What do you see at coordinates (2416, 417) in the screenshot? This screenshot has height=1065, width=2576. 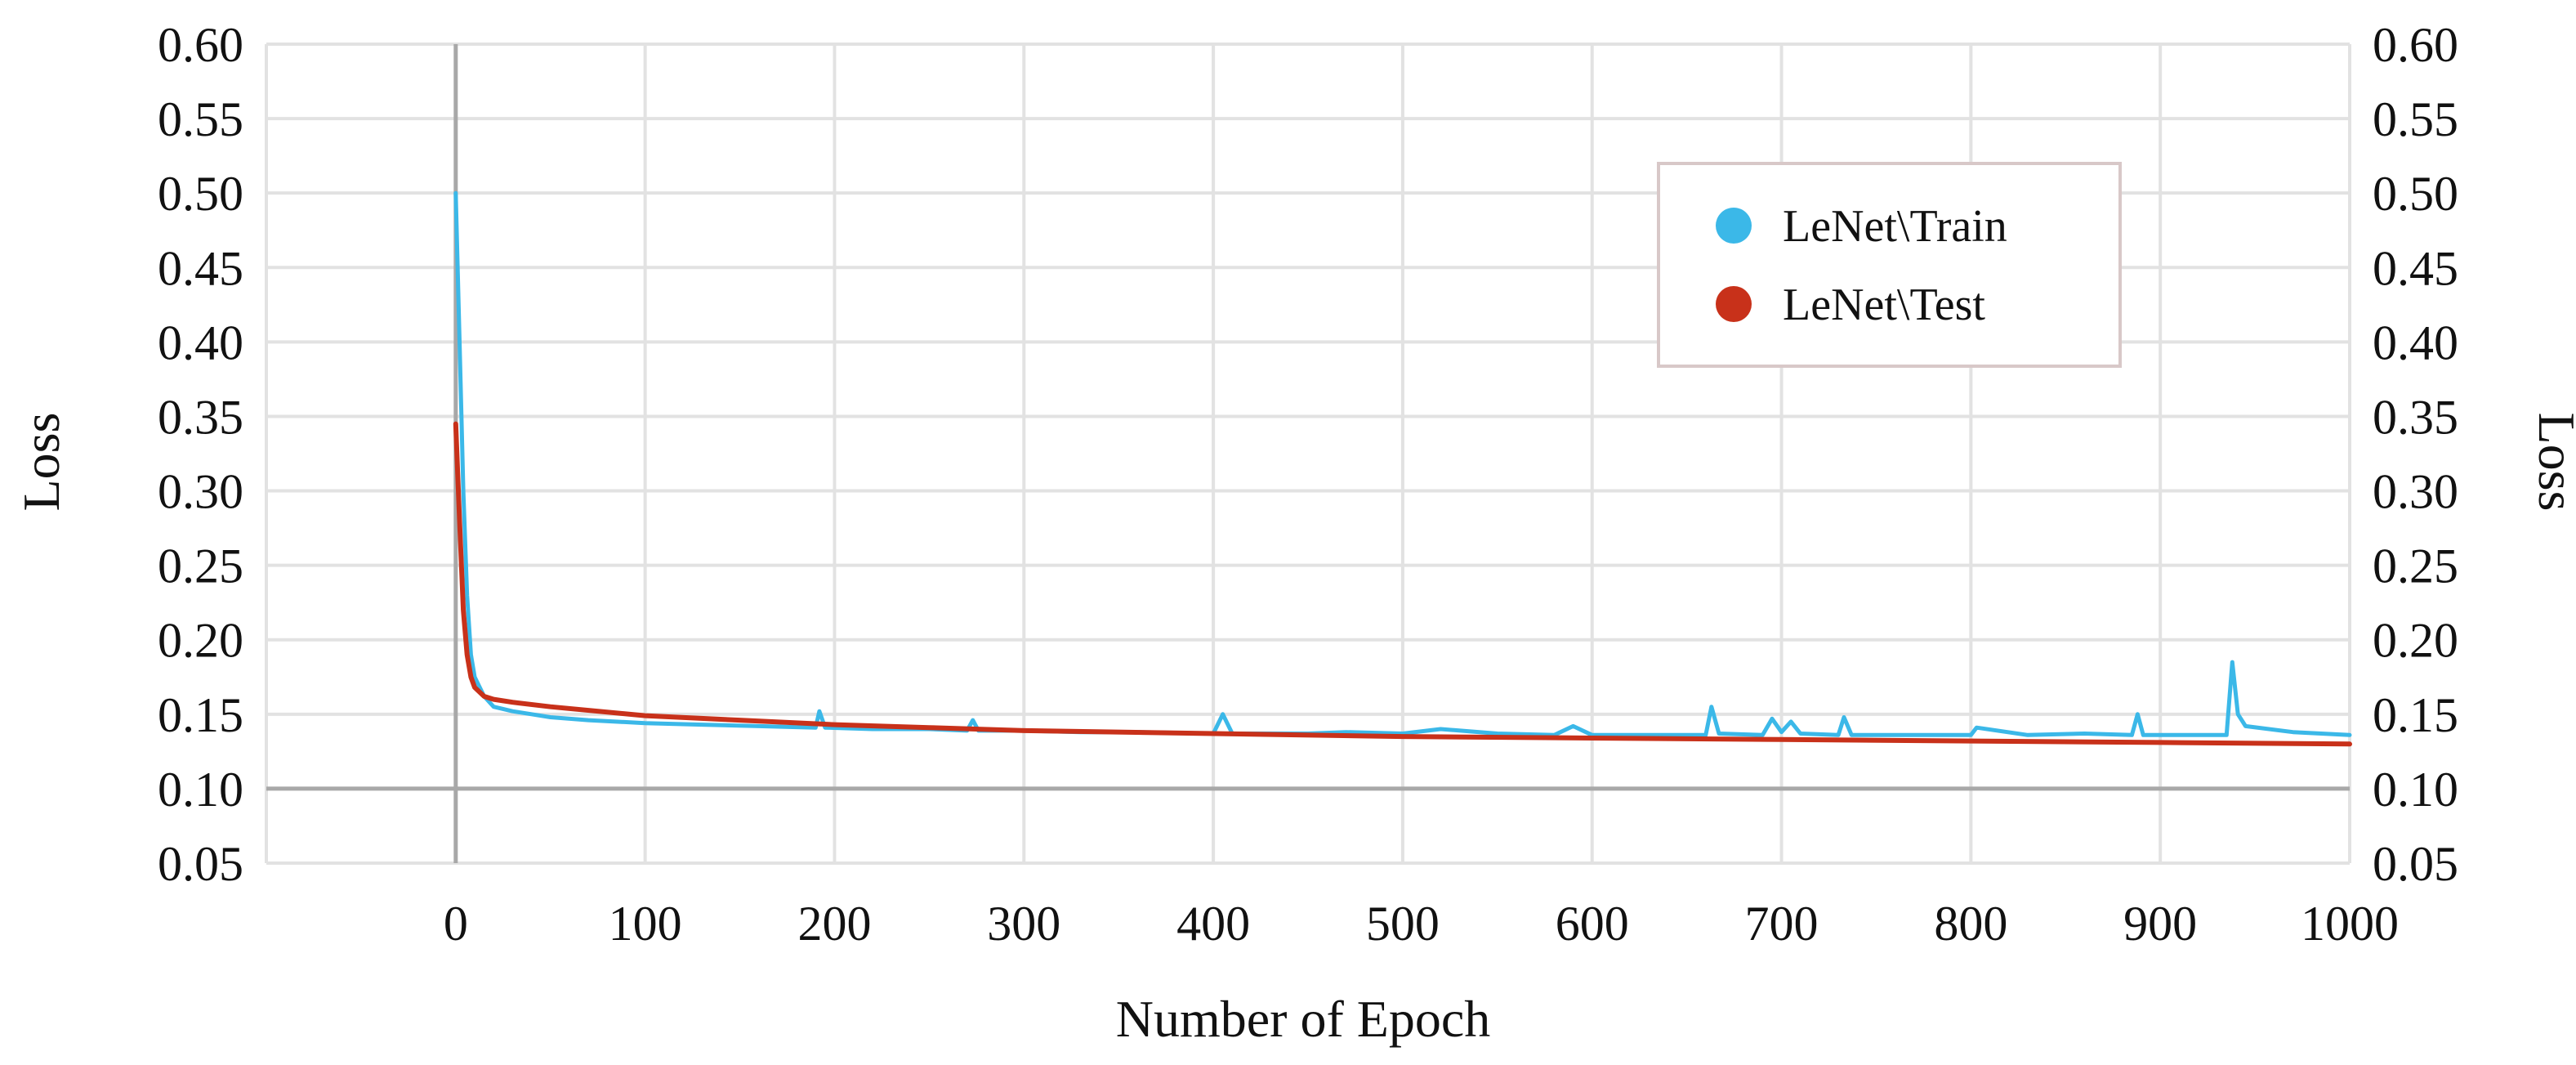 I see `y-tick-label-right: 0.35` at bounding box center [2416, 417].